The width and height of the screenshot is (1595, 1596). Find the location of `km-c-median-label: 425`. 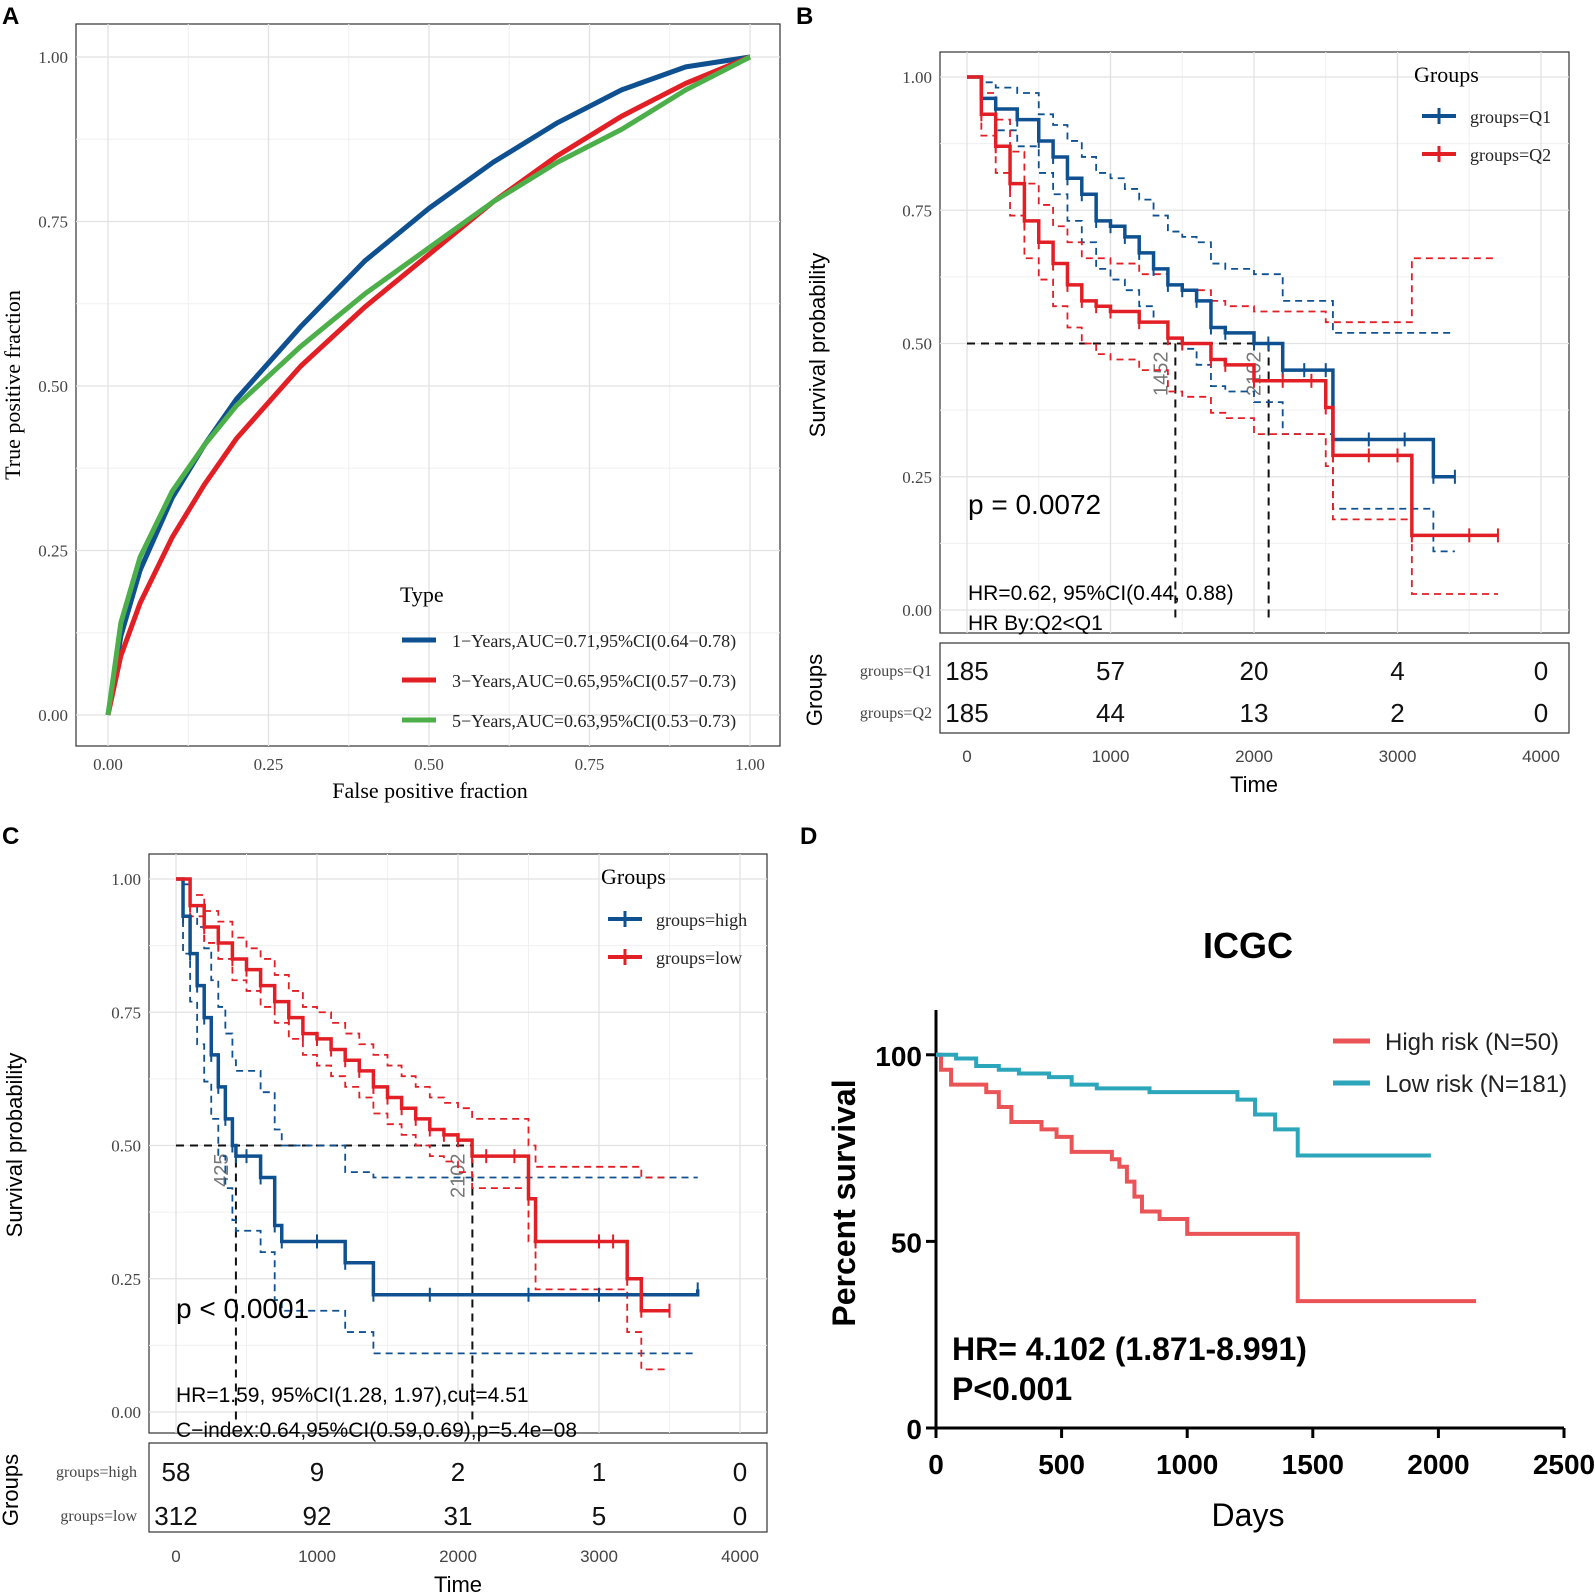

km-c-median-label: 425 is located at coordinates (222, 1170).